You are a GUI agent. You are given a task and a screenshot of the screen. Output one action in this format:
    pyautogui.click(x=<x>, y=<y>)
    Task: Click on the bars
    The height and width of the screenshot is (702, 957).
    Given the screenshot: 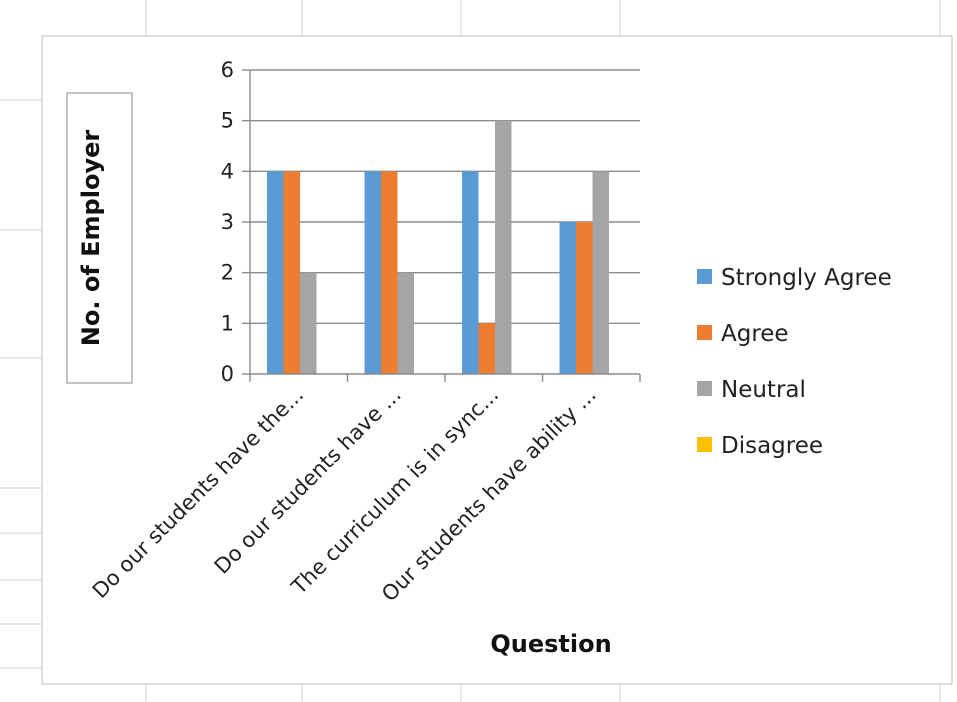 What is the action you would take?
    pyautogui.click(x=438, y=247)
    